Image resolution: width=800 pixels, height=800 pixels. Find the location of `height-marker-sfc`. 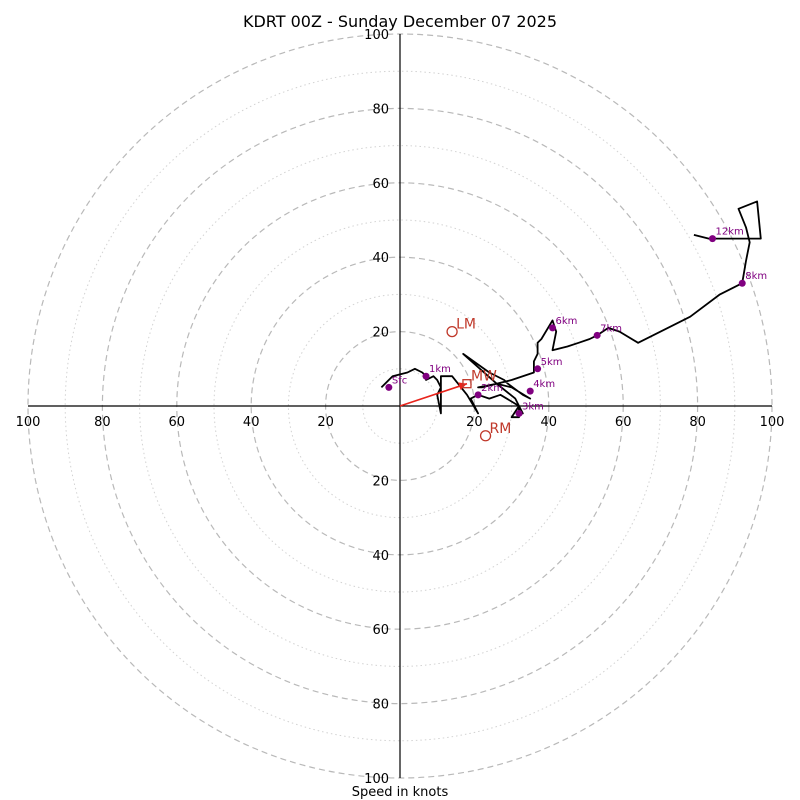

height-marker-sfc is located at coordinates (389, 387).